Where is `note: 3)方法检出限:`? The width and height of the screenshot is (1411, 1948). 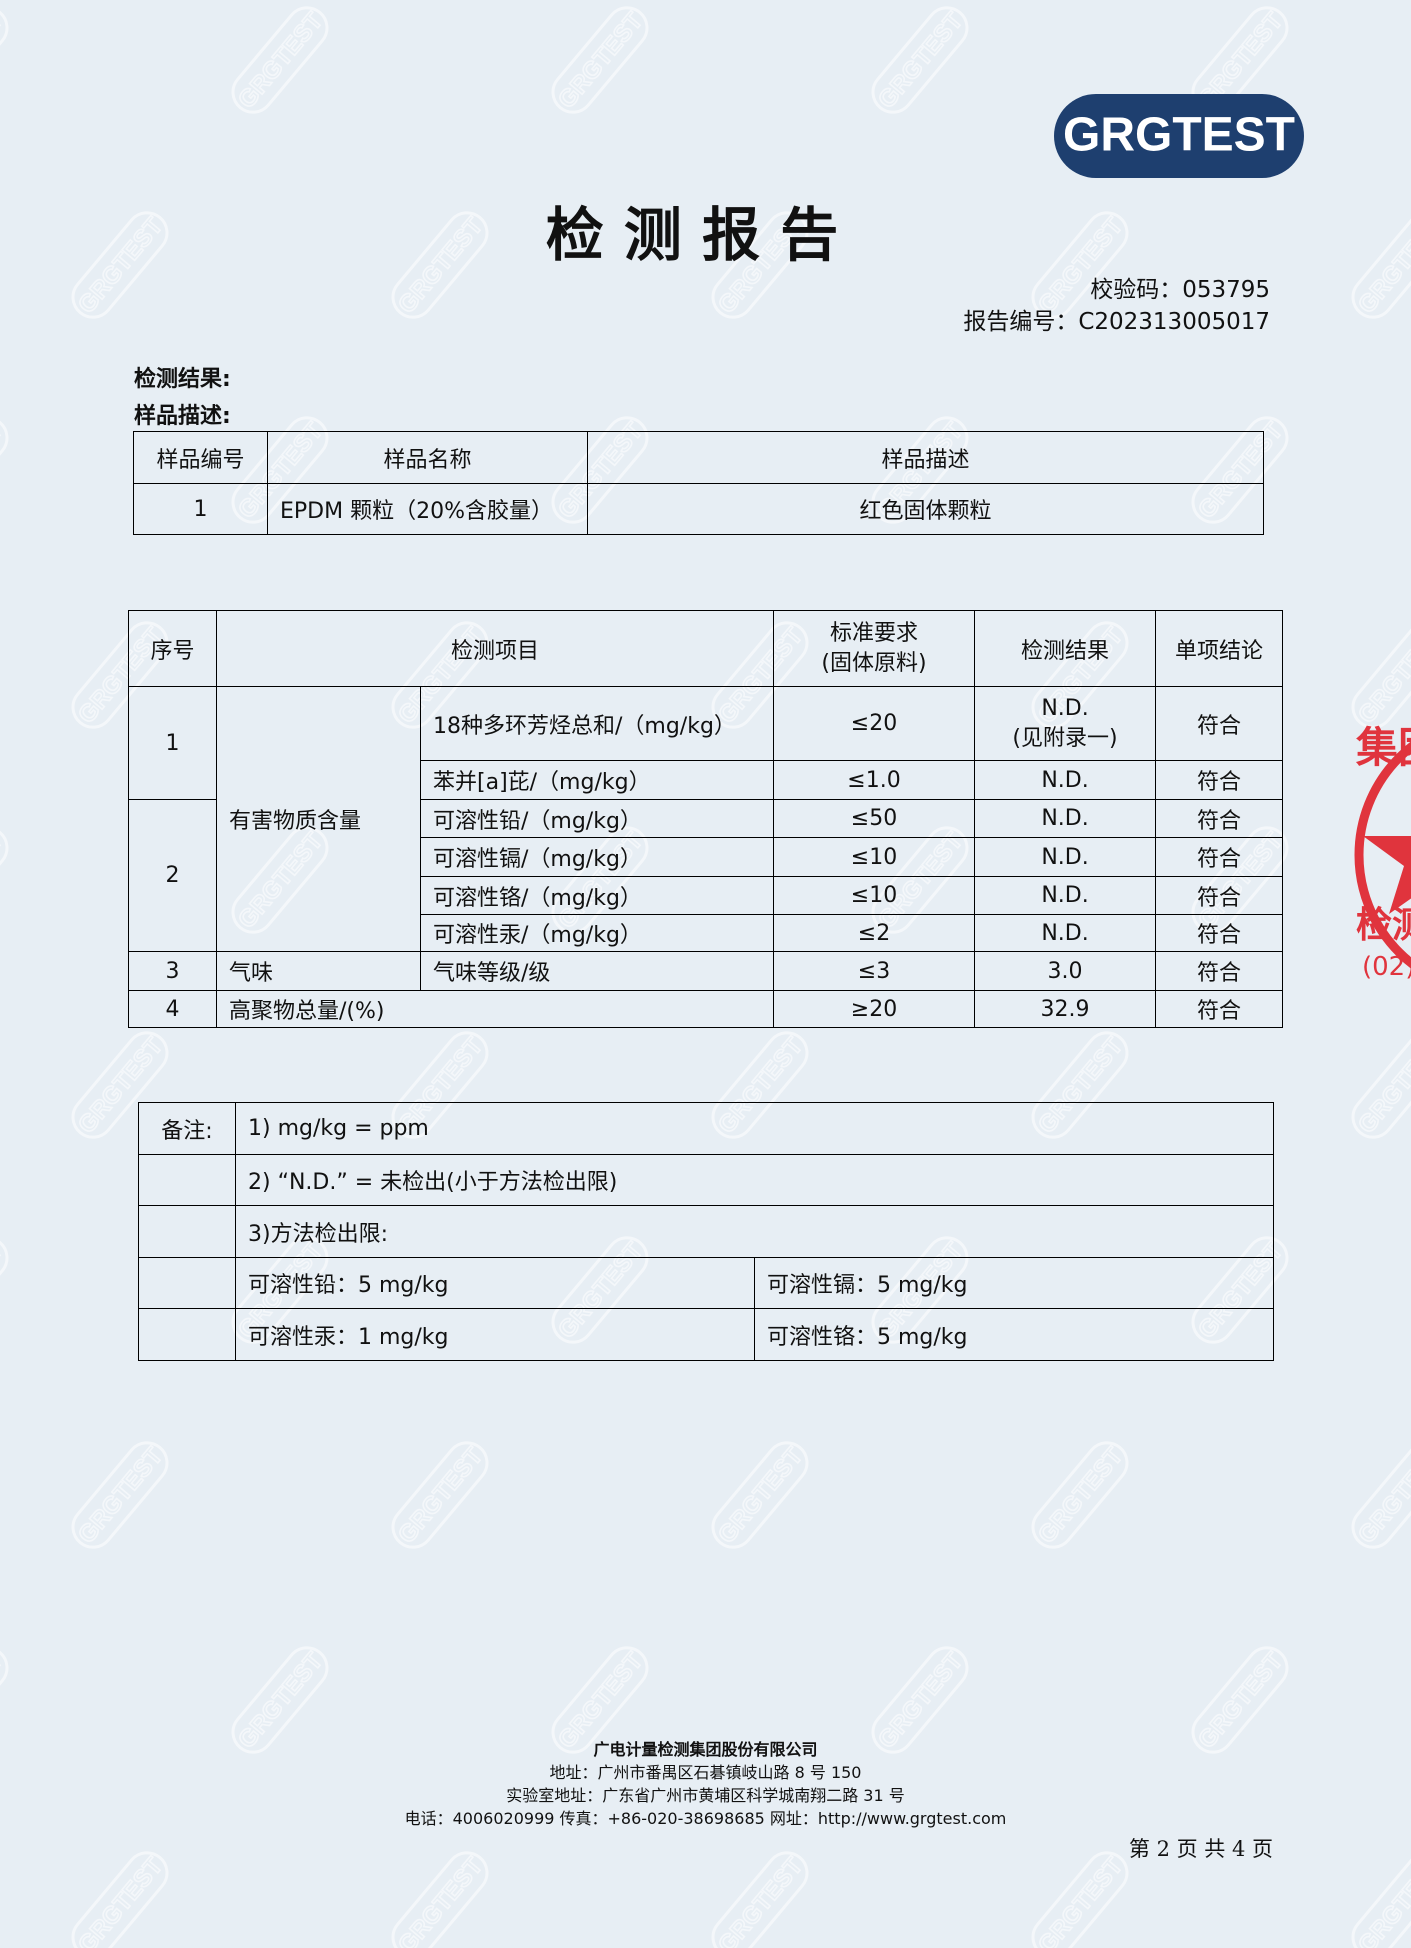 note: 3)方法检出限: is located at coordinates (754, 1231).